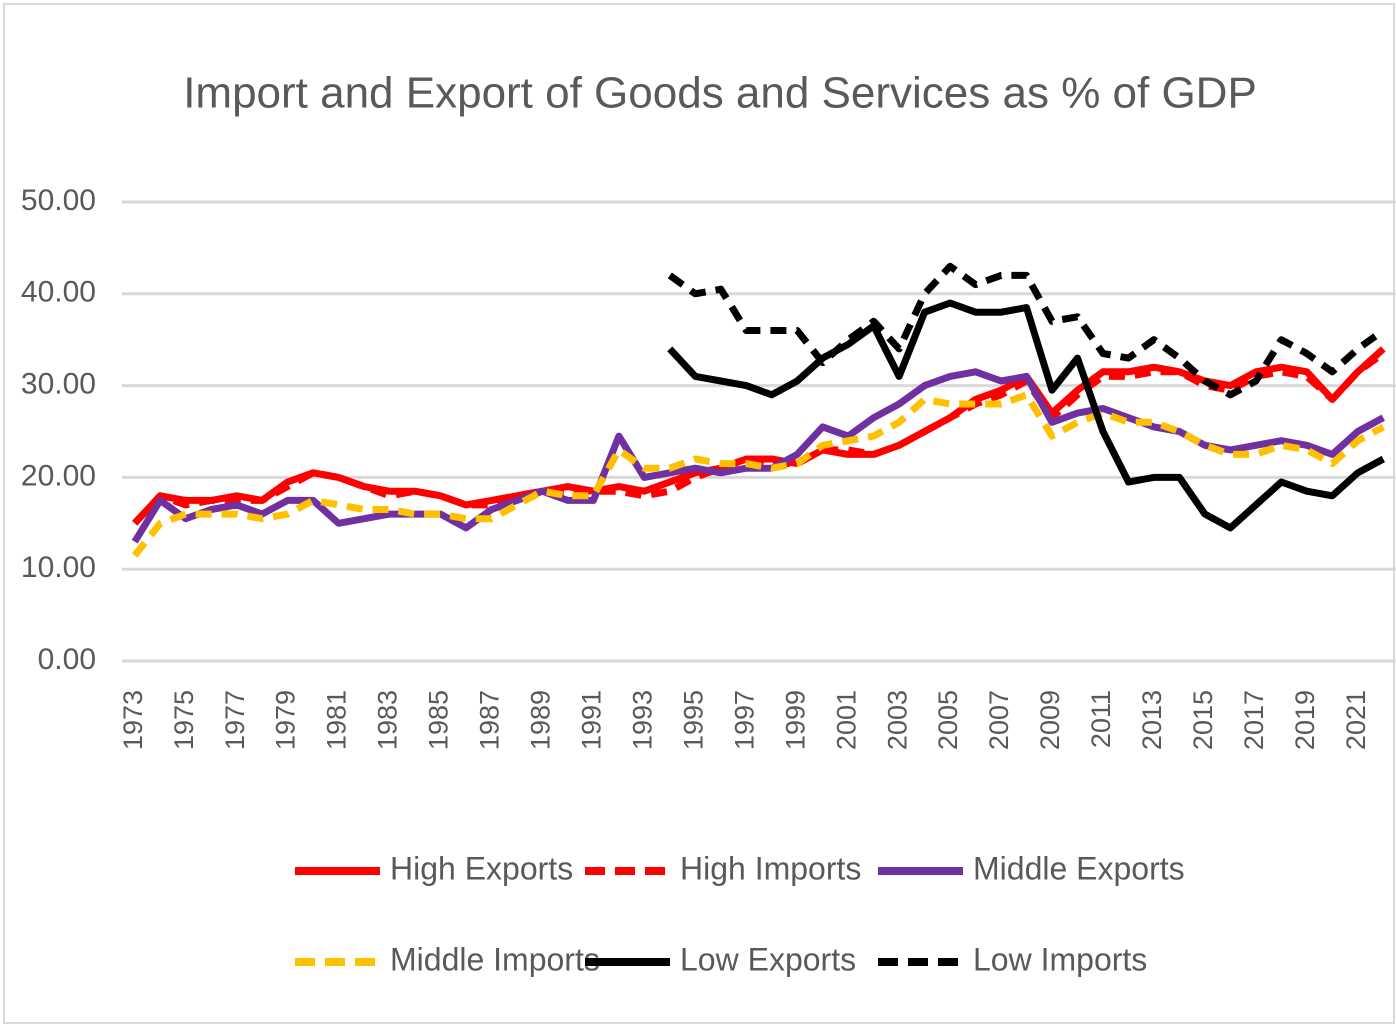 The image size is (1396, 1025). What do you see at coordinates (1203, 720) in the screenshot?
I see `x-tick-label: 2015` at bounding box center [1203, 720].